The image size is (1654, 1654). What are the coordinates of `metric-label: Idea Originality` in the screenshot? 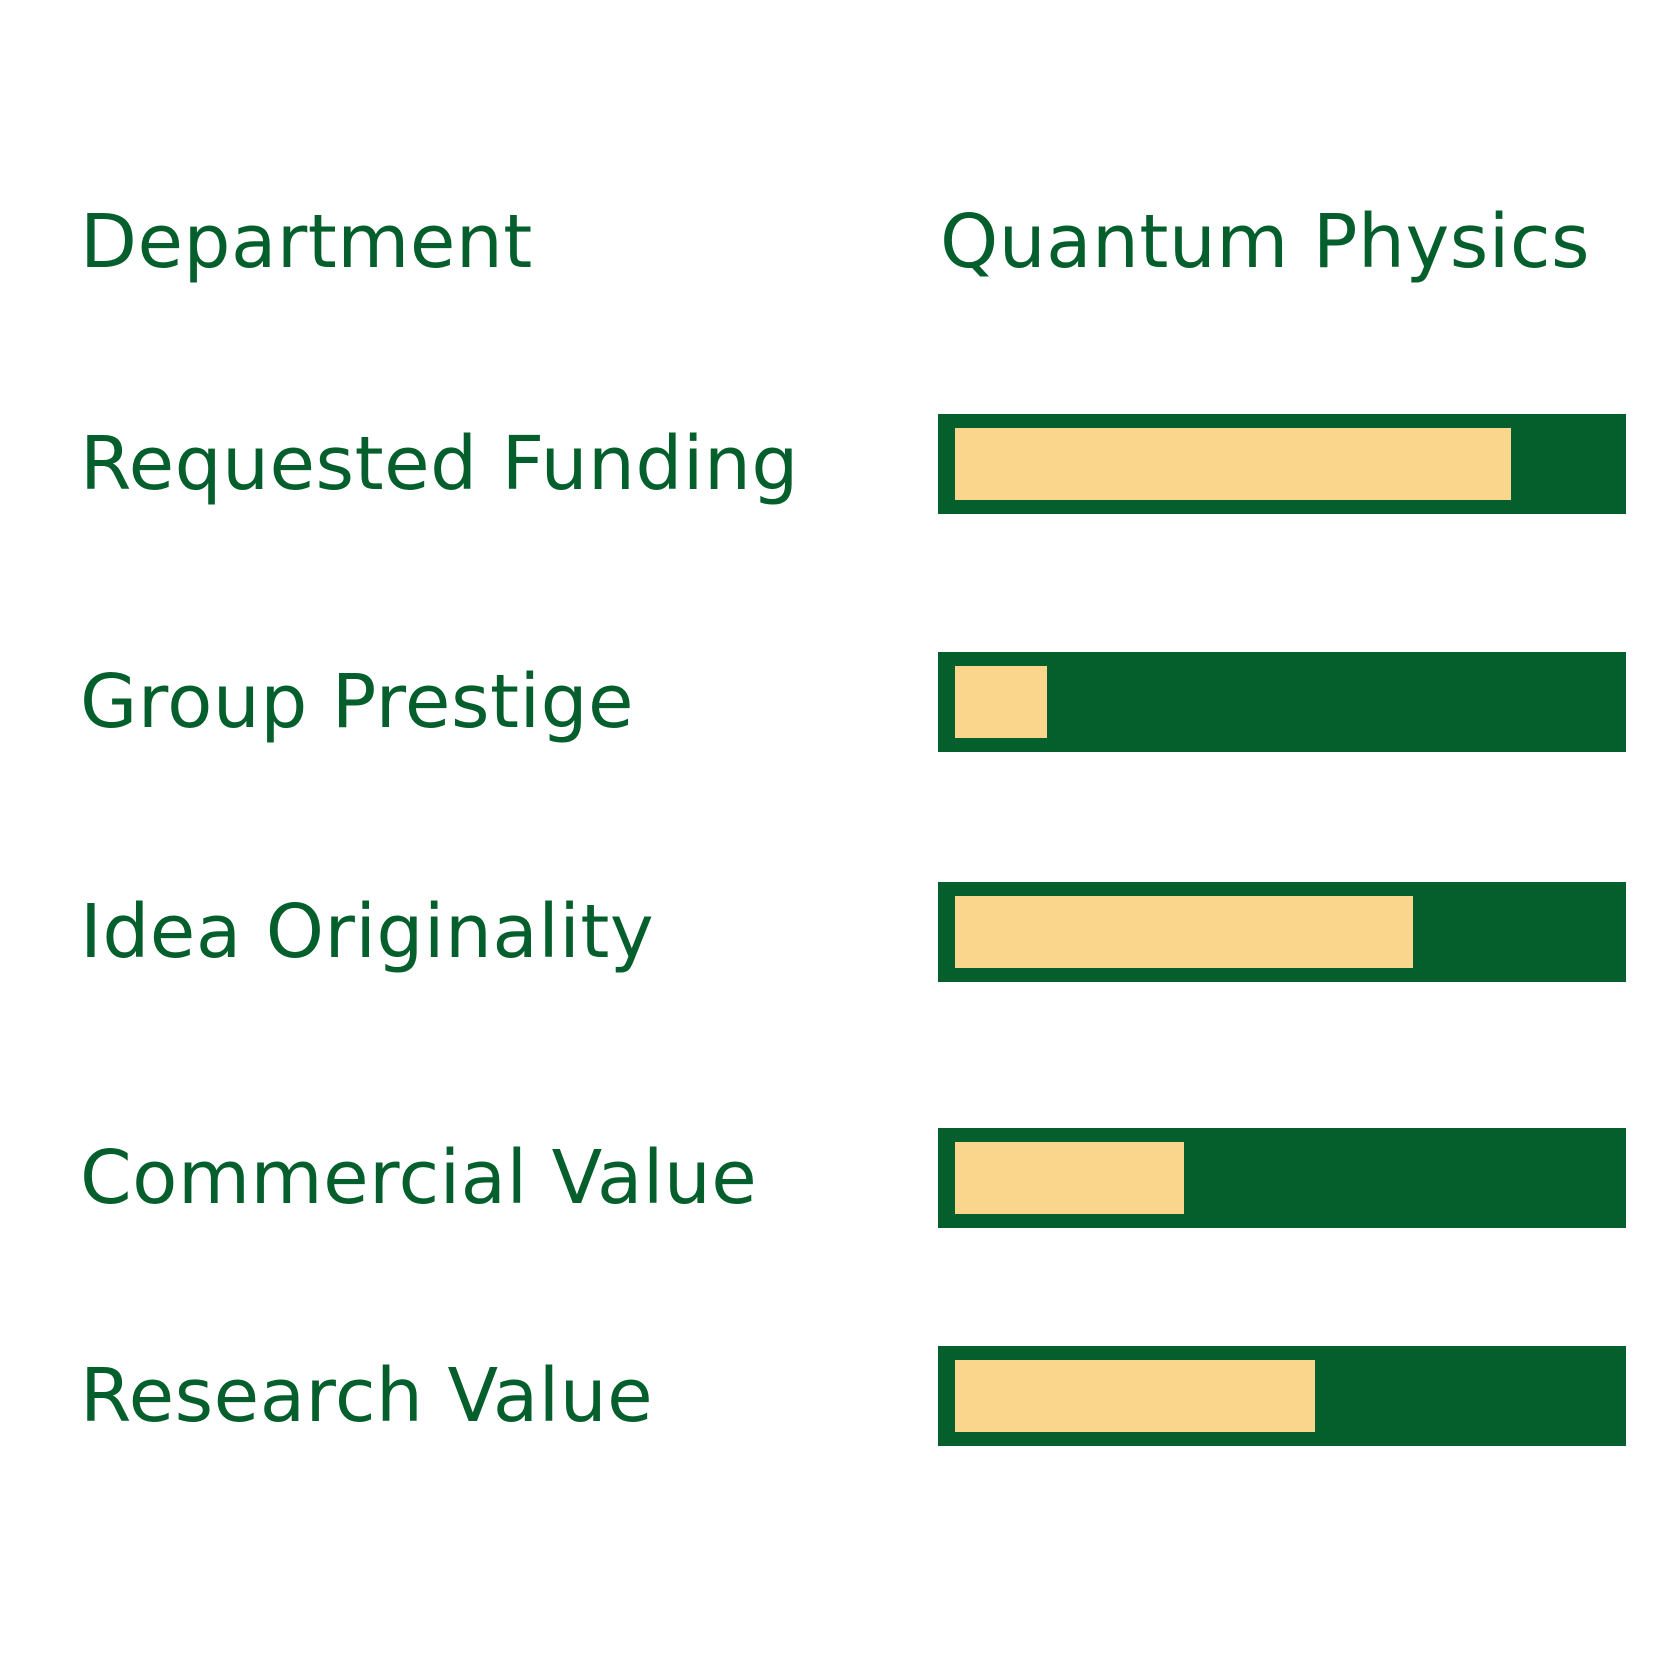 It's located at (367, 932).